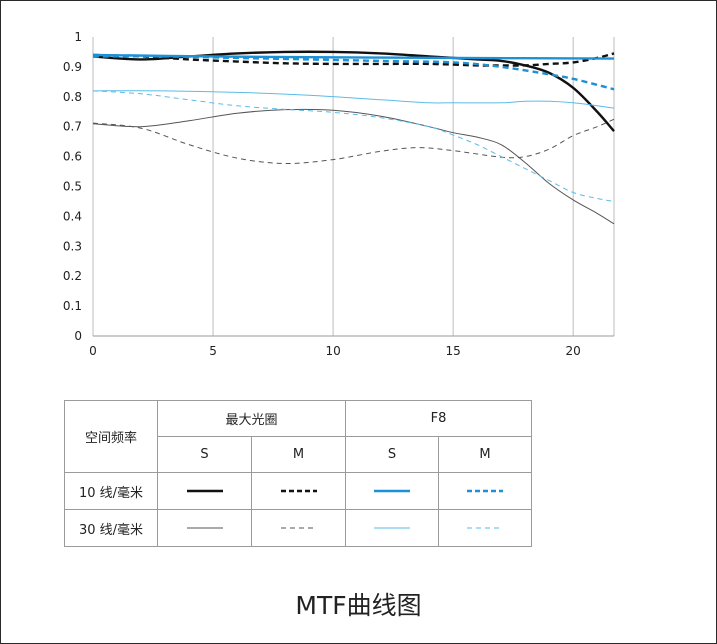 The height and width of the screenshot is (644, 717). I want to click on legend-row-10: 10 线/毫米, so click(111, 491).